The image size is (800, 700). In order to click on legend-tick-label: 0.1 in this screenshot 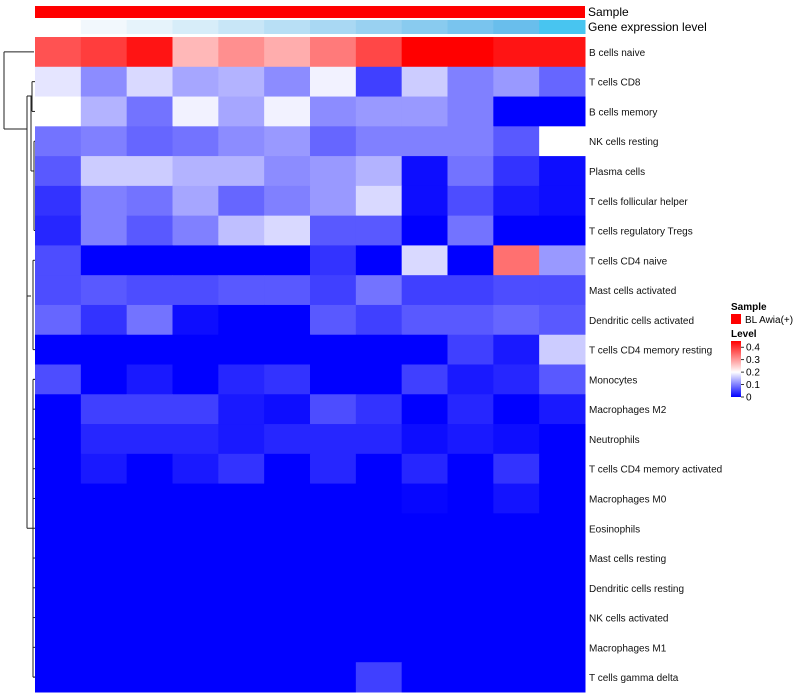, I will do `click(753, 385)`.